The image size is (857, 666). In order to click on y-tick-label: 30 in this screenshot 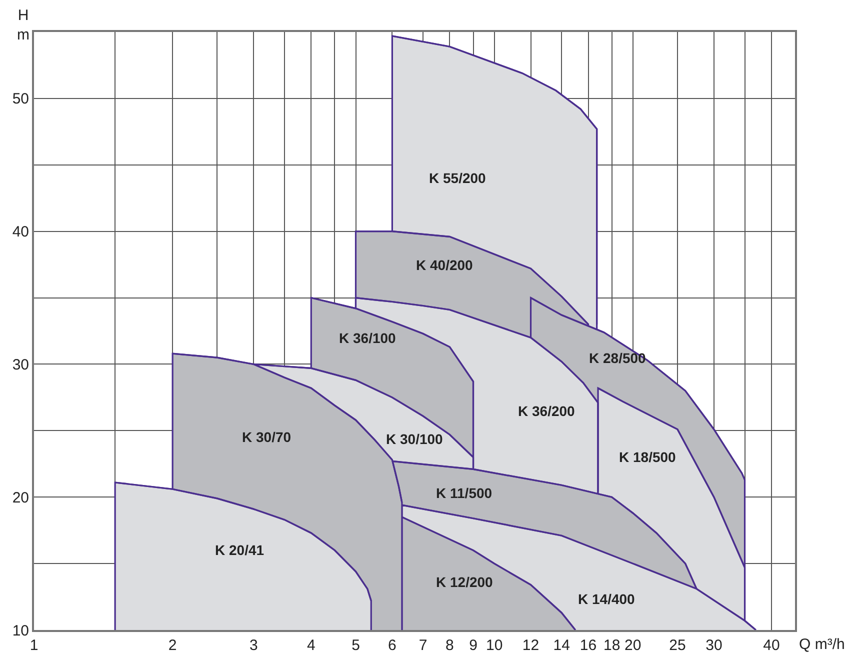, I will do `click(20, 365)`.